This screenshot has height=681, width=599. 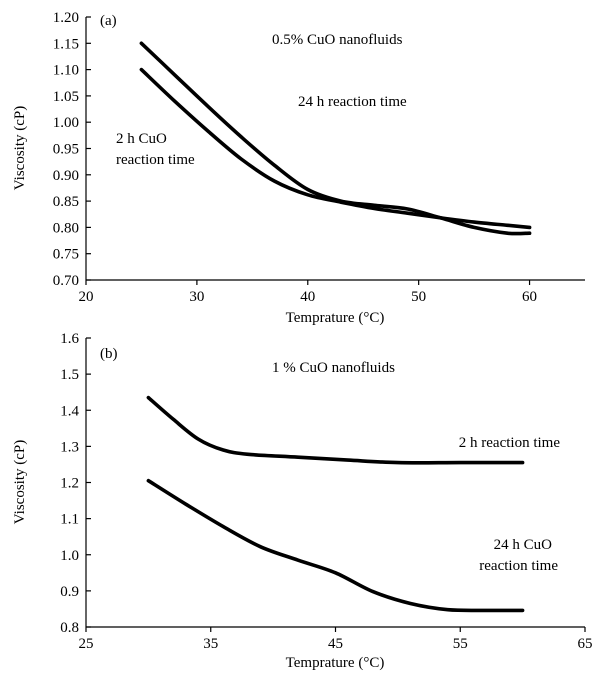 I want to click on panel-a-y-axis-title: Viscosity (cP), so click(x=20, y=148).